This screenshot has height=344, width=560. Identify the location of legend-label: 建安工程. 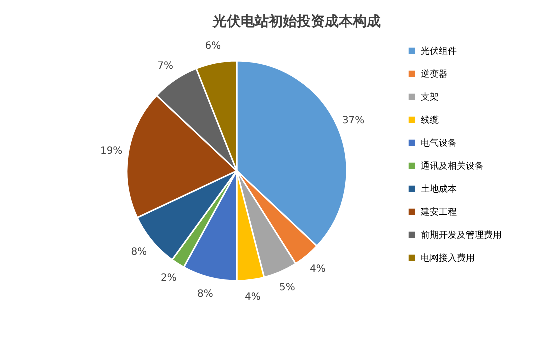
(438, 212).